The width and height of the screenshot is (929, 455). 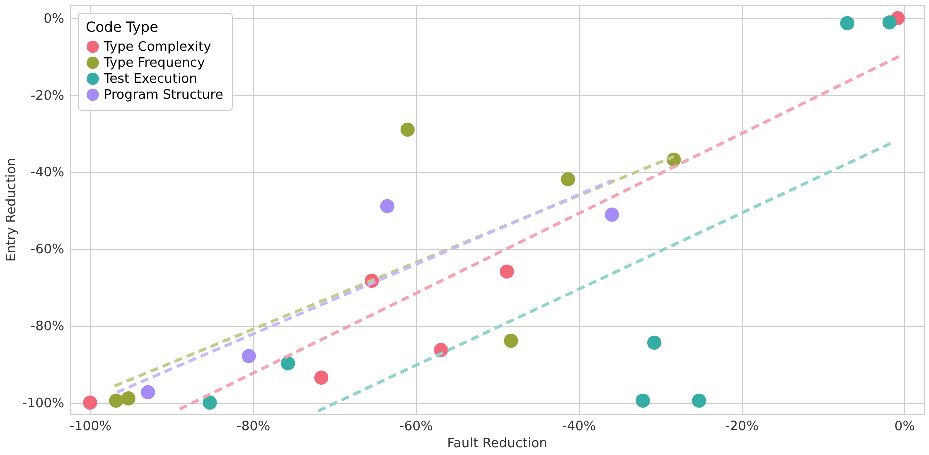 What do you see at coordinates (253, 427) in the screenshot?
I see `x-tick-label: -80%` at bounding box center [253, 427].